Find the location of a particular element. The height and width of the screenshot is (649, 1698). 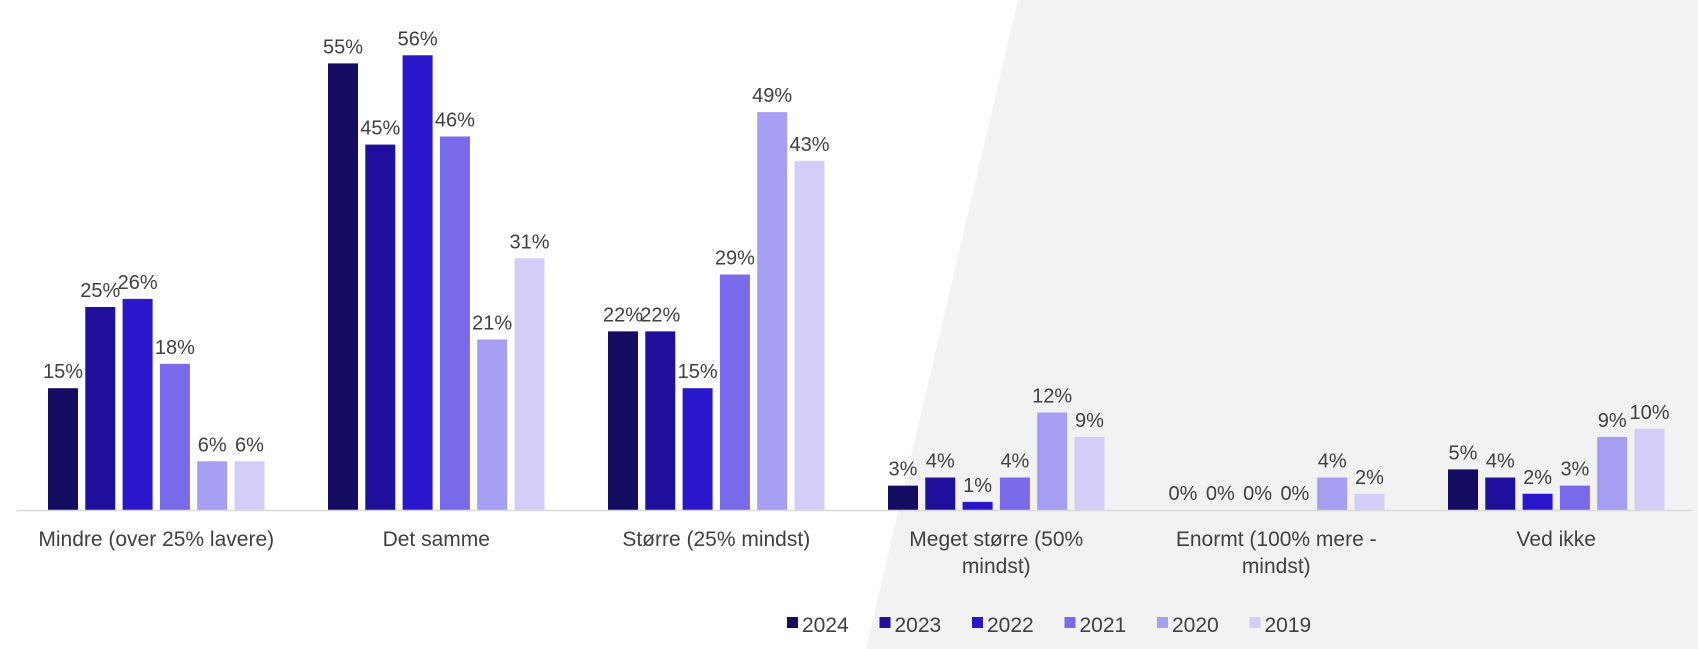

data-label: 43% is located at coordinates (809, 145).